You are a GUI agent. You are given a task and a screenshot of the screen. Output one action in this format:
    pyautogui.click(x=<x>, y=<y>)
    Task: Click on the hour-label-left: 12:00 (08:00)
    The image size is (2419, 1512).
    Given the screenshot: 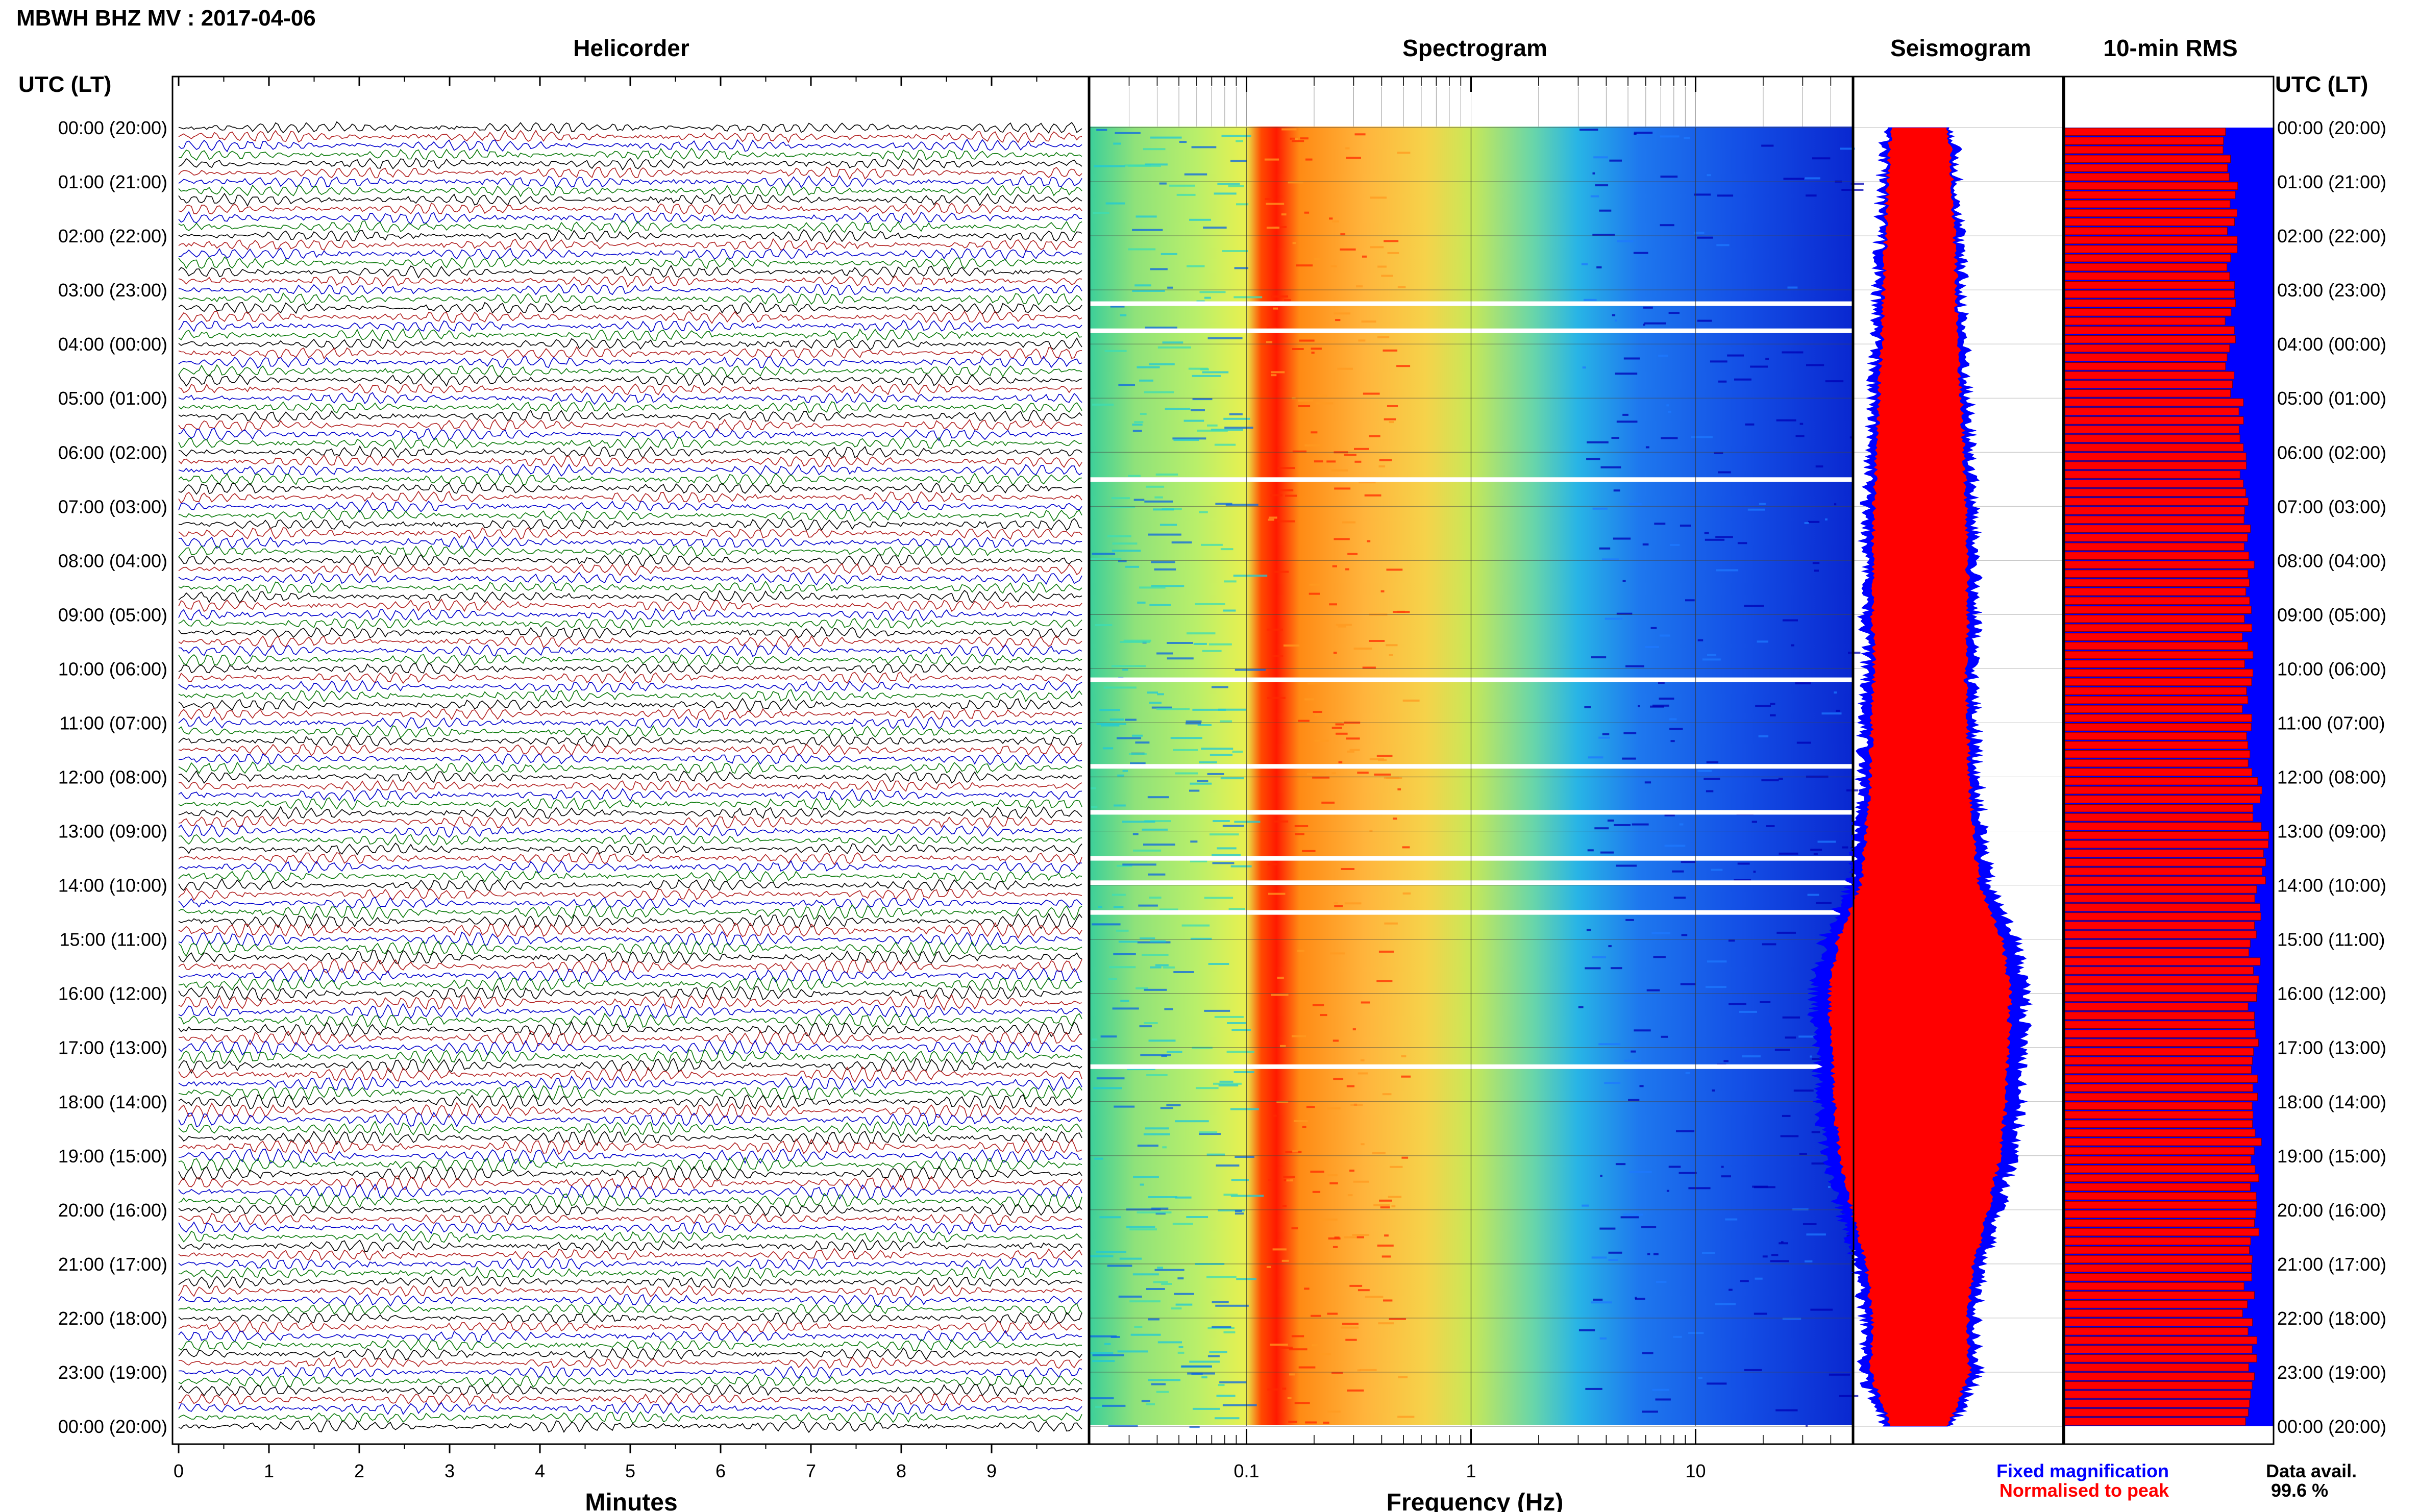 What is the action you would take?
    pyautogui.click(x=112, y=777)
    